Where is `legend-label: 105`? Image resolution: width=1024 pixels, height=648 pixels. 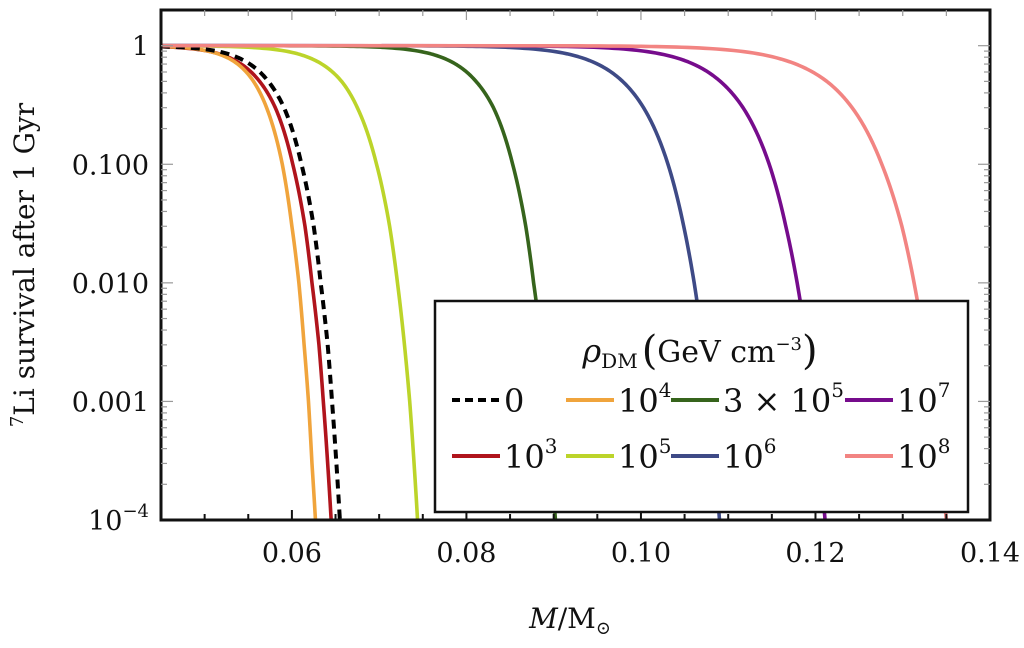
legend-label: 105 is located at coordinates (644, 455).